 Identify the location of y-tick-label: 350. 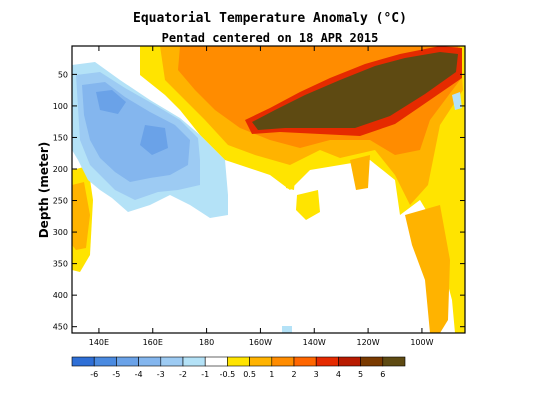
(60, 264).